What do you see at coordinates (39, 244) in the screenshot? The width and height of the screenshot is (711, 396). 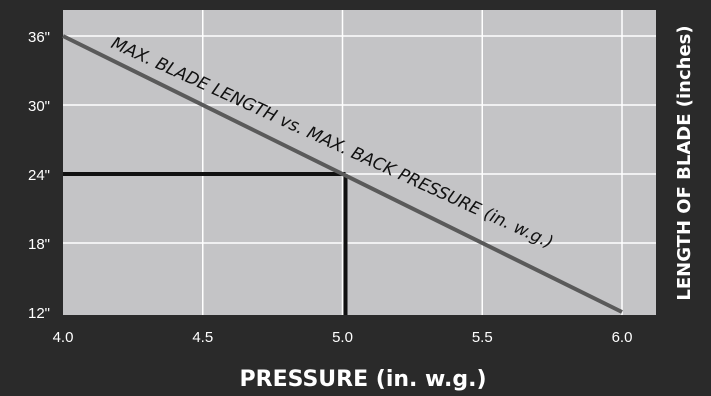 I see `y-tick-label: 18"` at bounding box center [39, 244].